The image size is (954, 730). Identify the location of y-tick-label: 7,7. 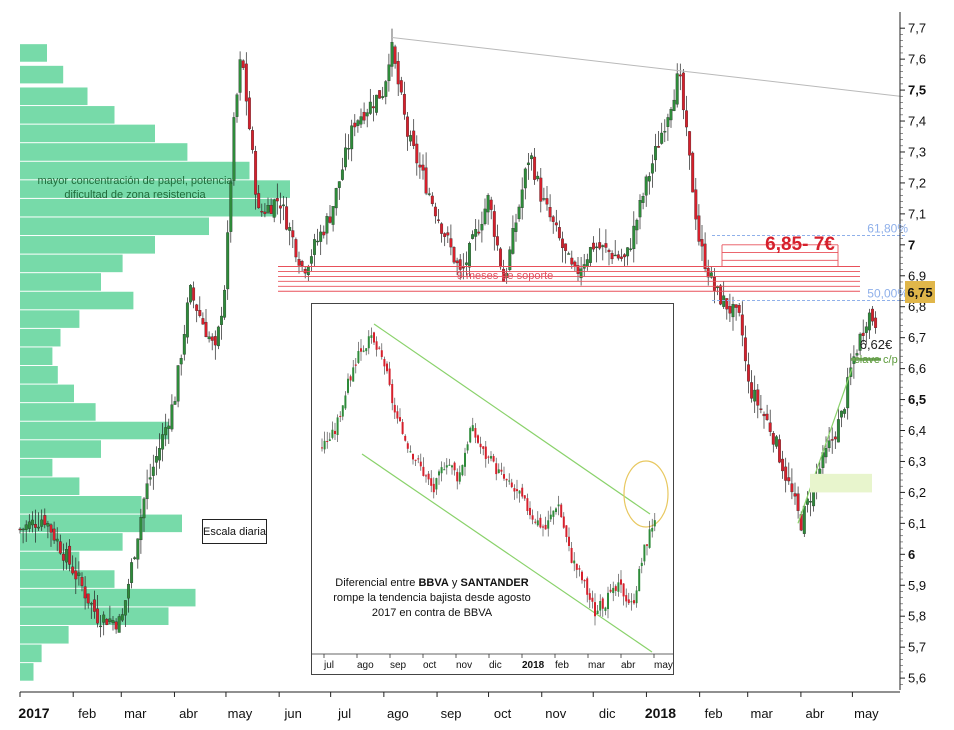
(917, 28).